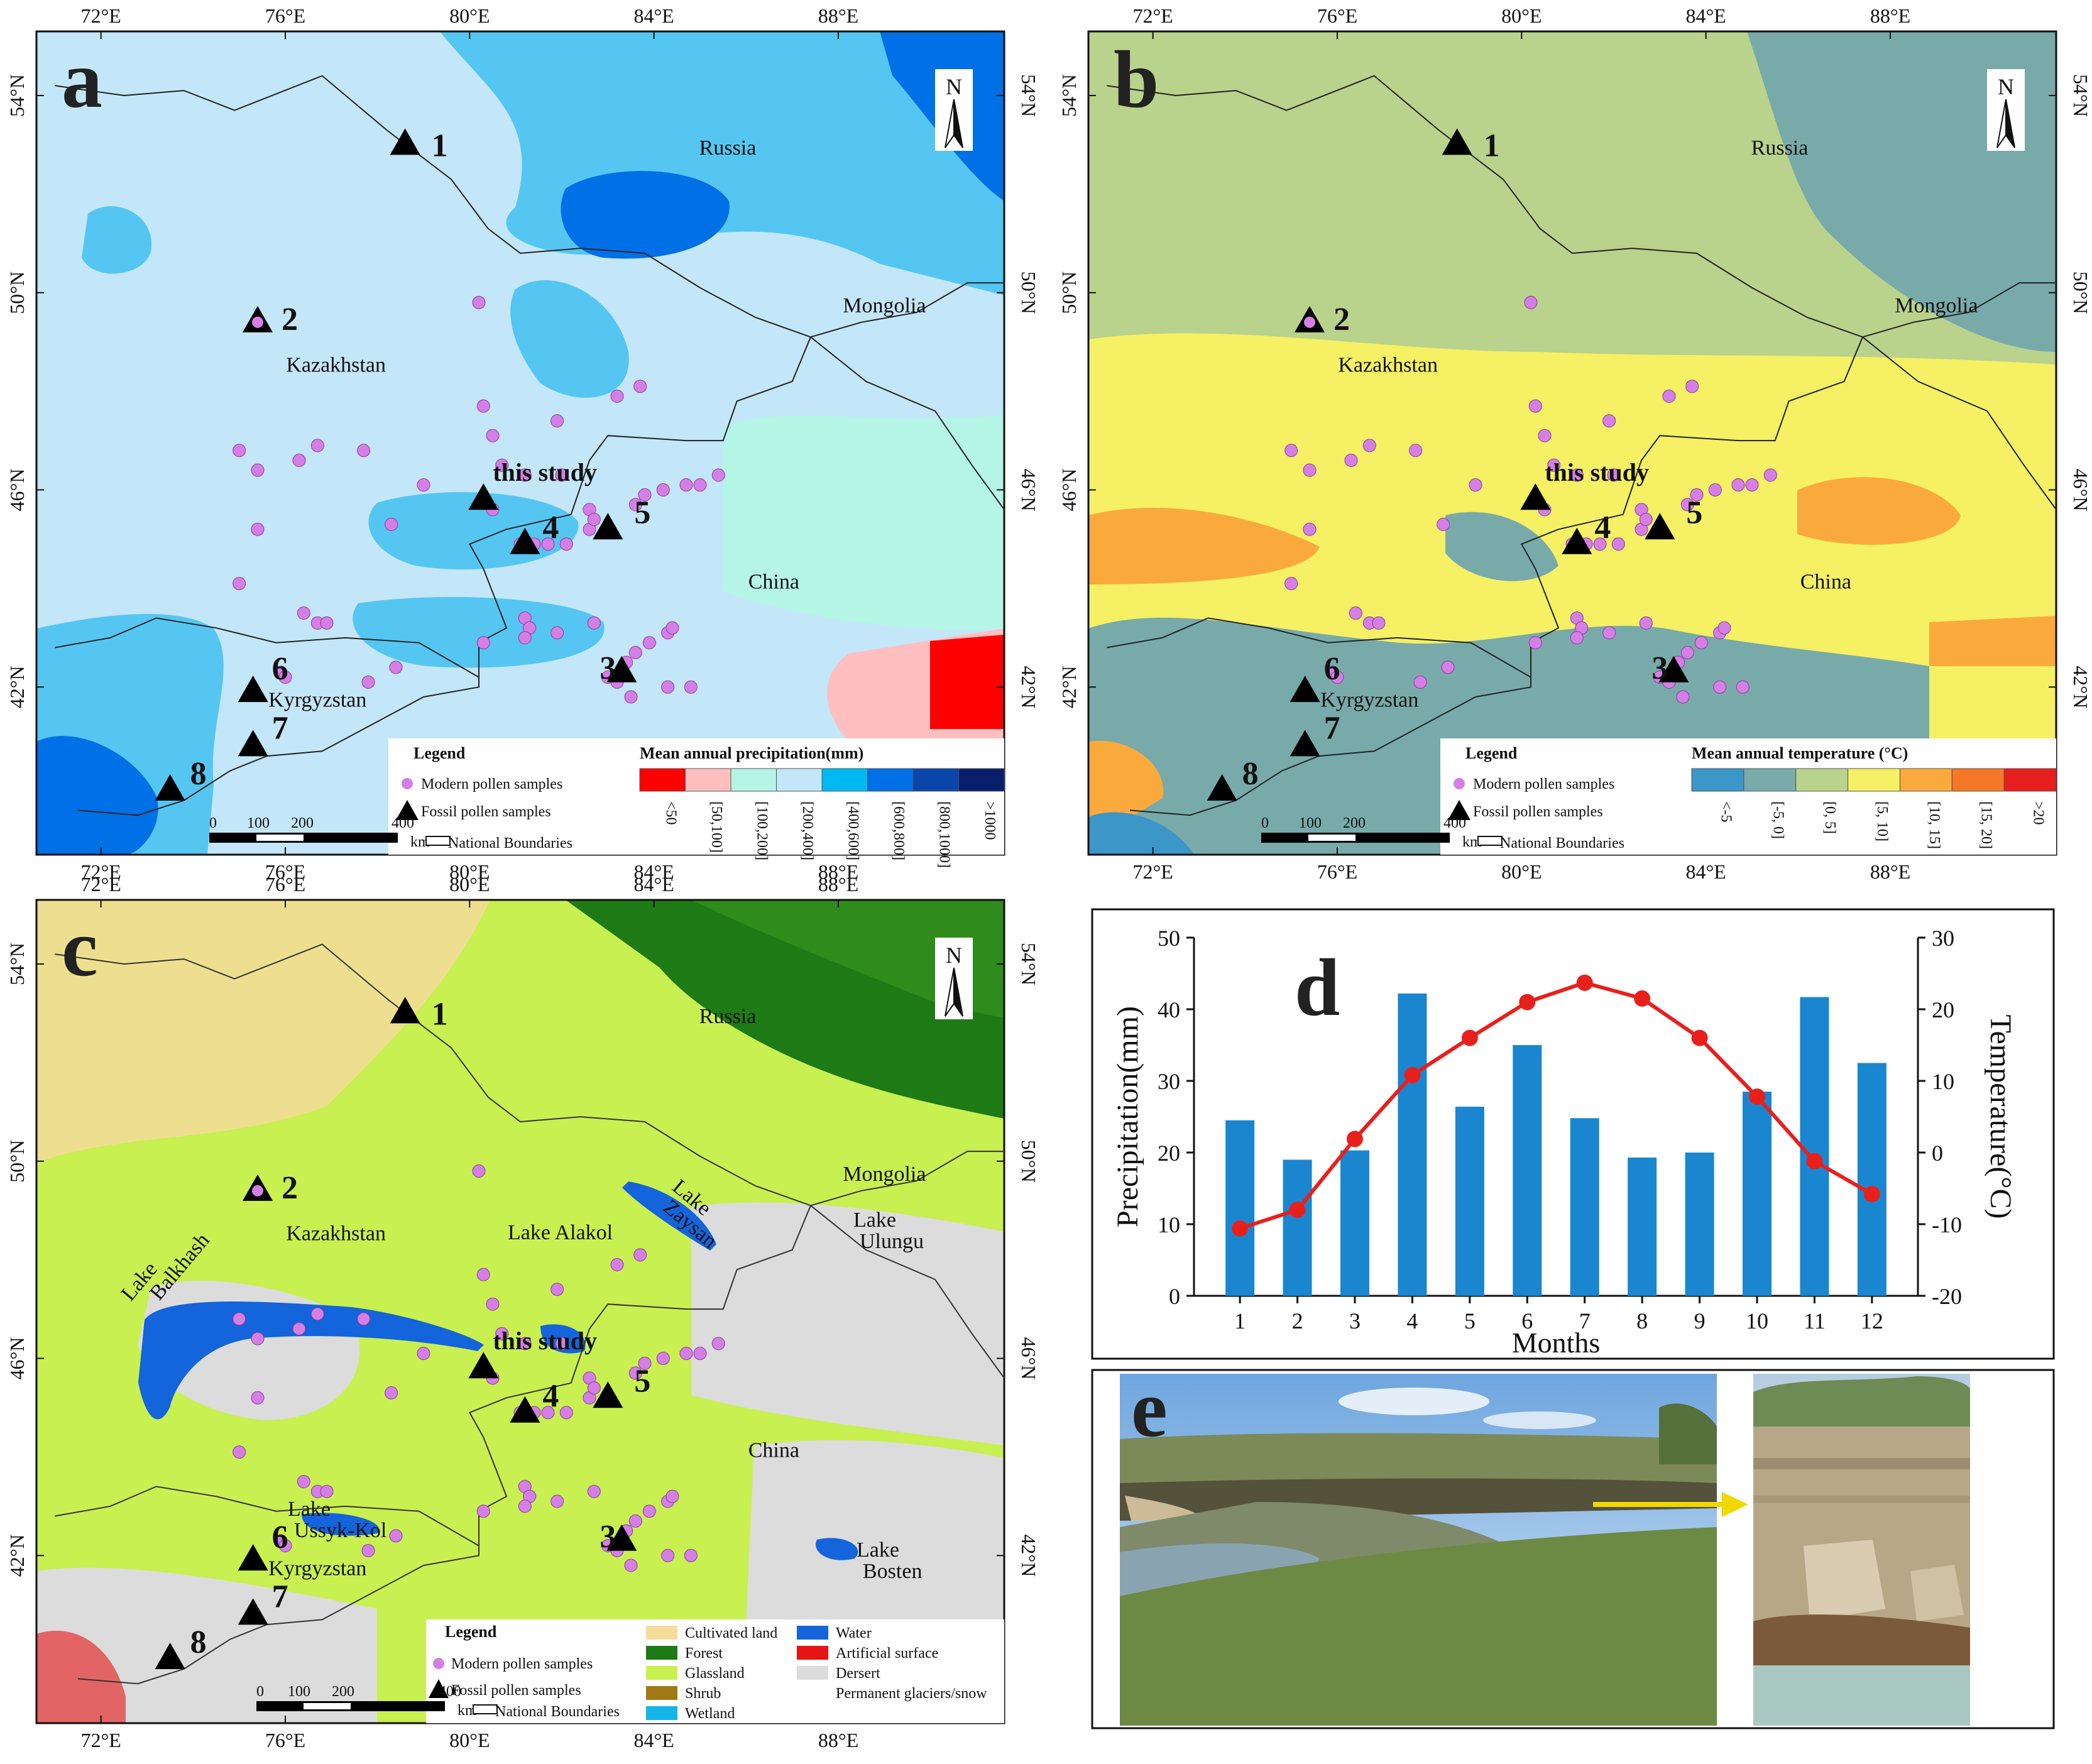  I want to click on y-tick-label: 40, so click(1169, 1009).